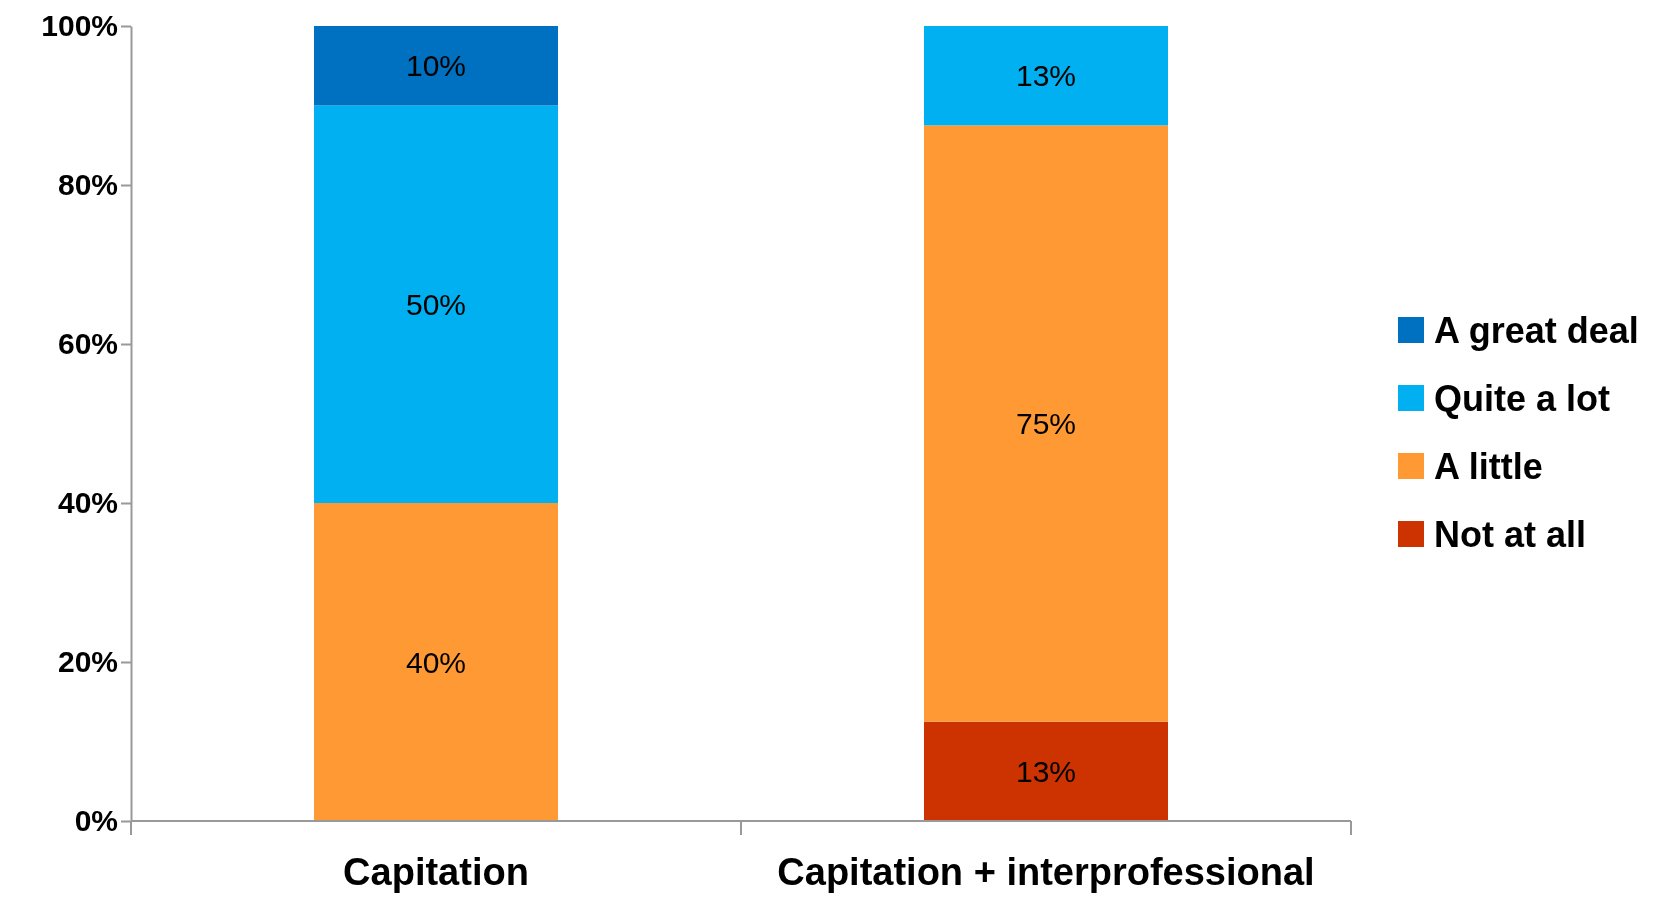 The image size is (1657, 904). What do you see at coordinates (1488, 466) in the screenshot?
I see `legend-label: A little` at bounding box center [1488, 466].